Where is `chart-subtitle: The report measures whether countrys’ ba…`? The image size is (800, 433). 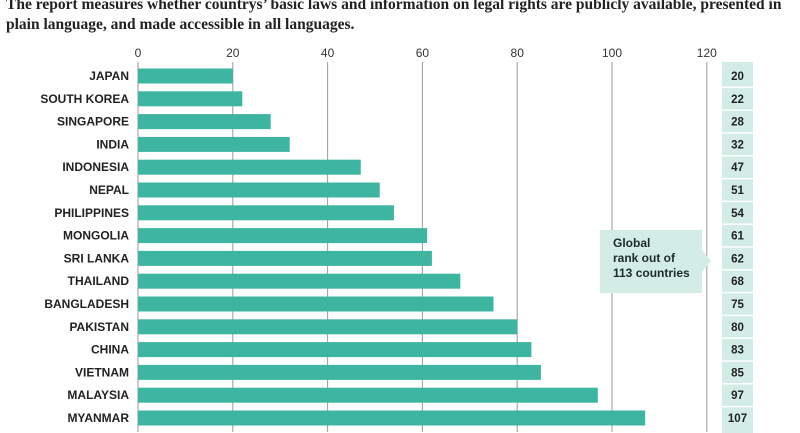 chart-subtitle: The report measures whether countrys’ ba… is located at coordinates (394, 16).